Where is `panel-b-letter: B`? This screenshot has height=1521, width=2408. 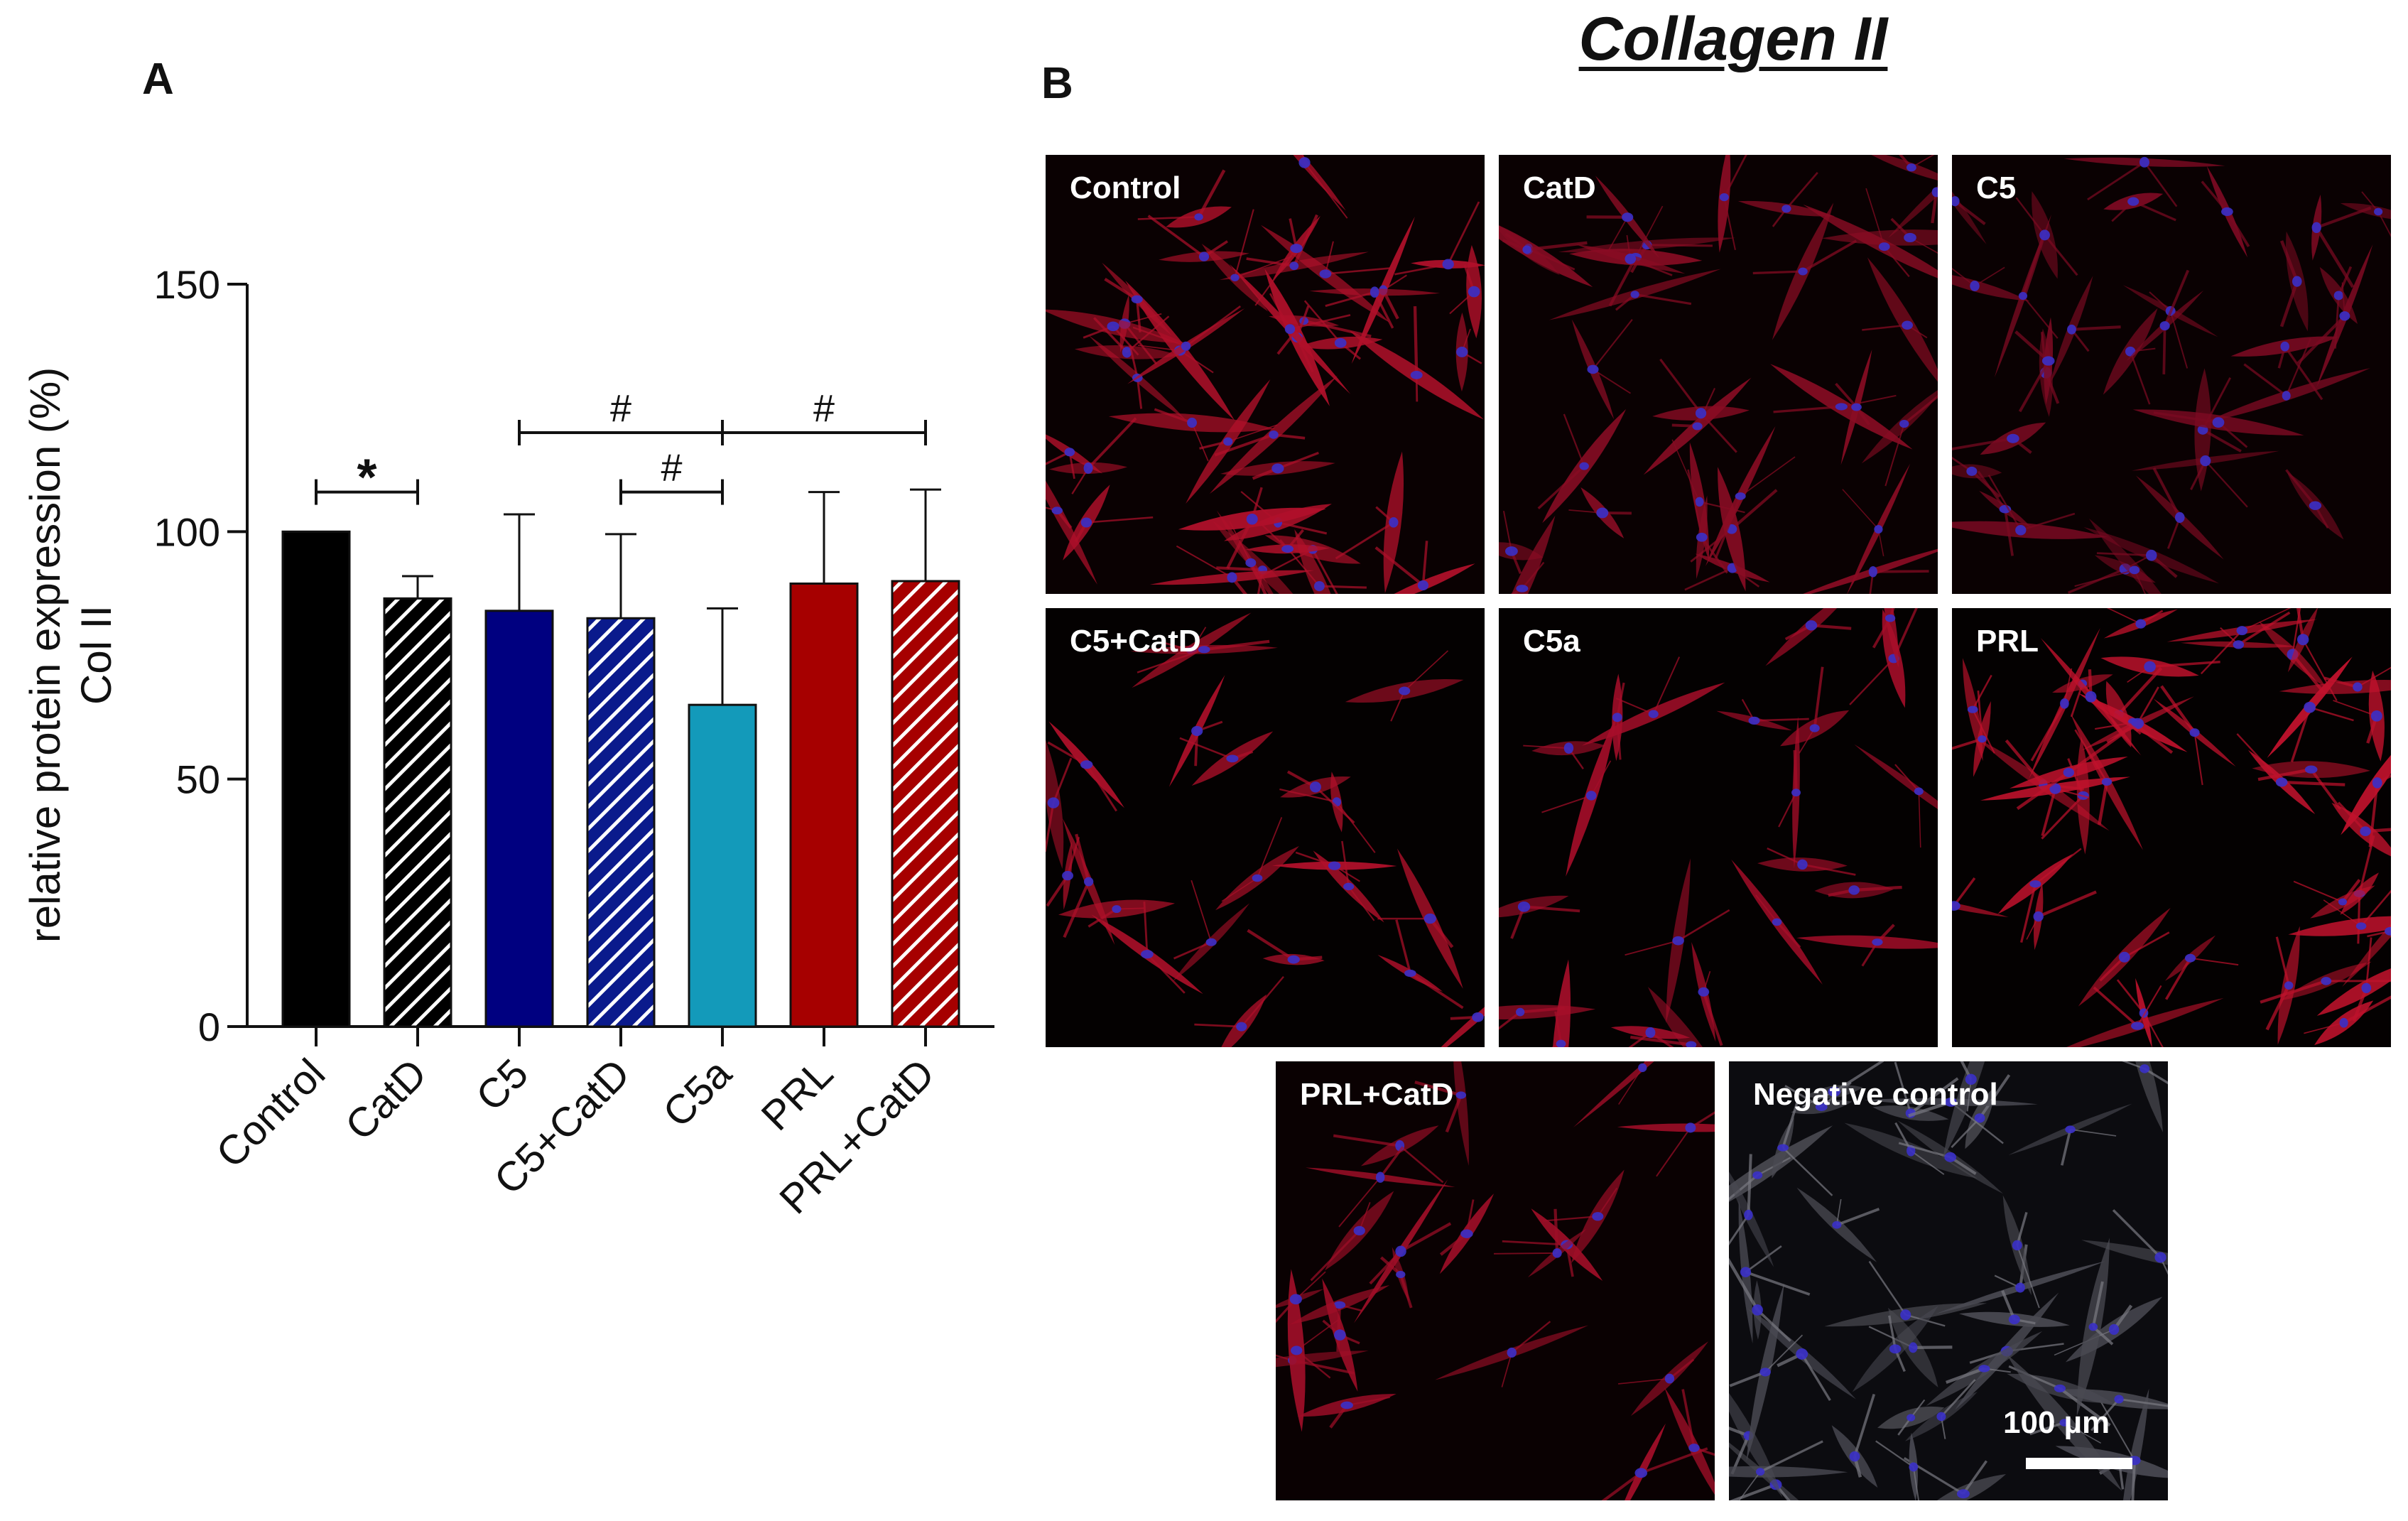
panel-b-letter: B is located at coordinates (1057, 83).